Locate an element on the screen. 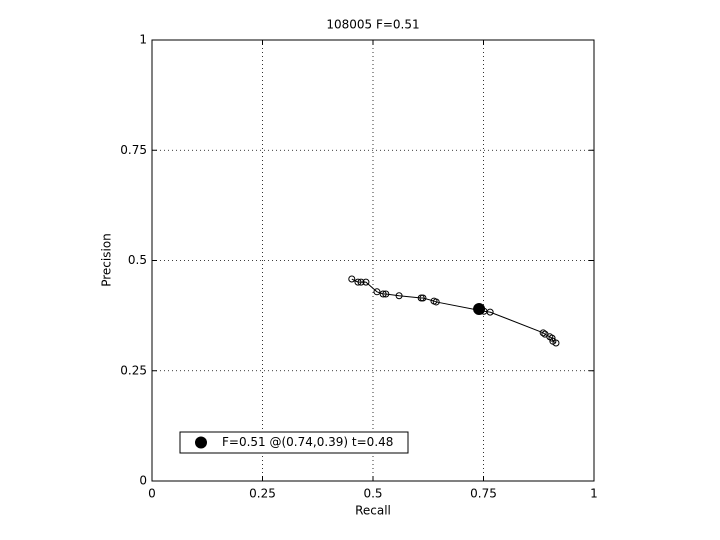 The image size is (720, 540). y-axis-label: Precision is located at coordinates (107, 260).